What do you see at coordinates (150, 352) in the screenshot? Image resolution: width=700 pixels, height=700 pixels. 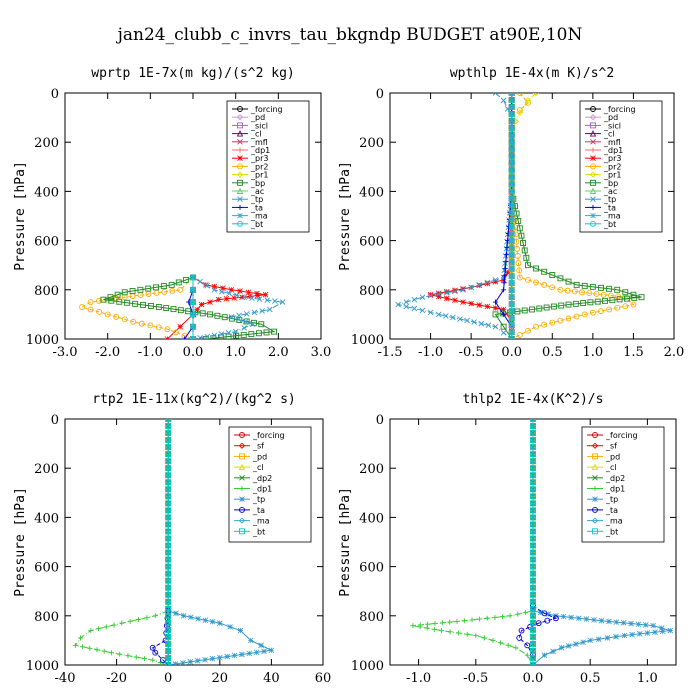 I see `x-tick-label: -1.0` at bounding box center [150, 352].